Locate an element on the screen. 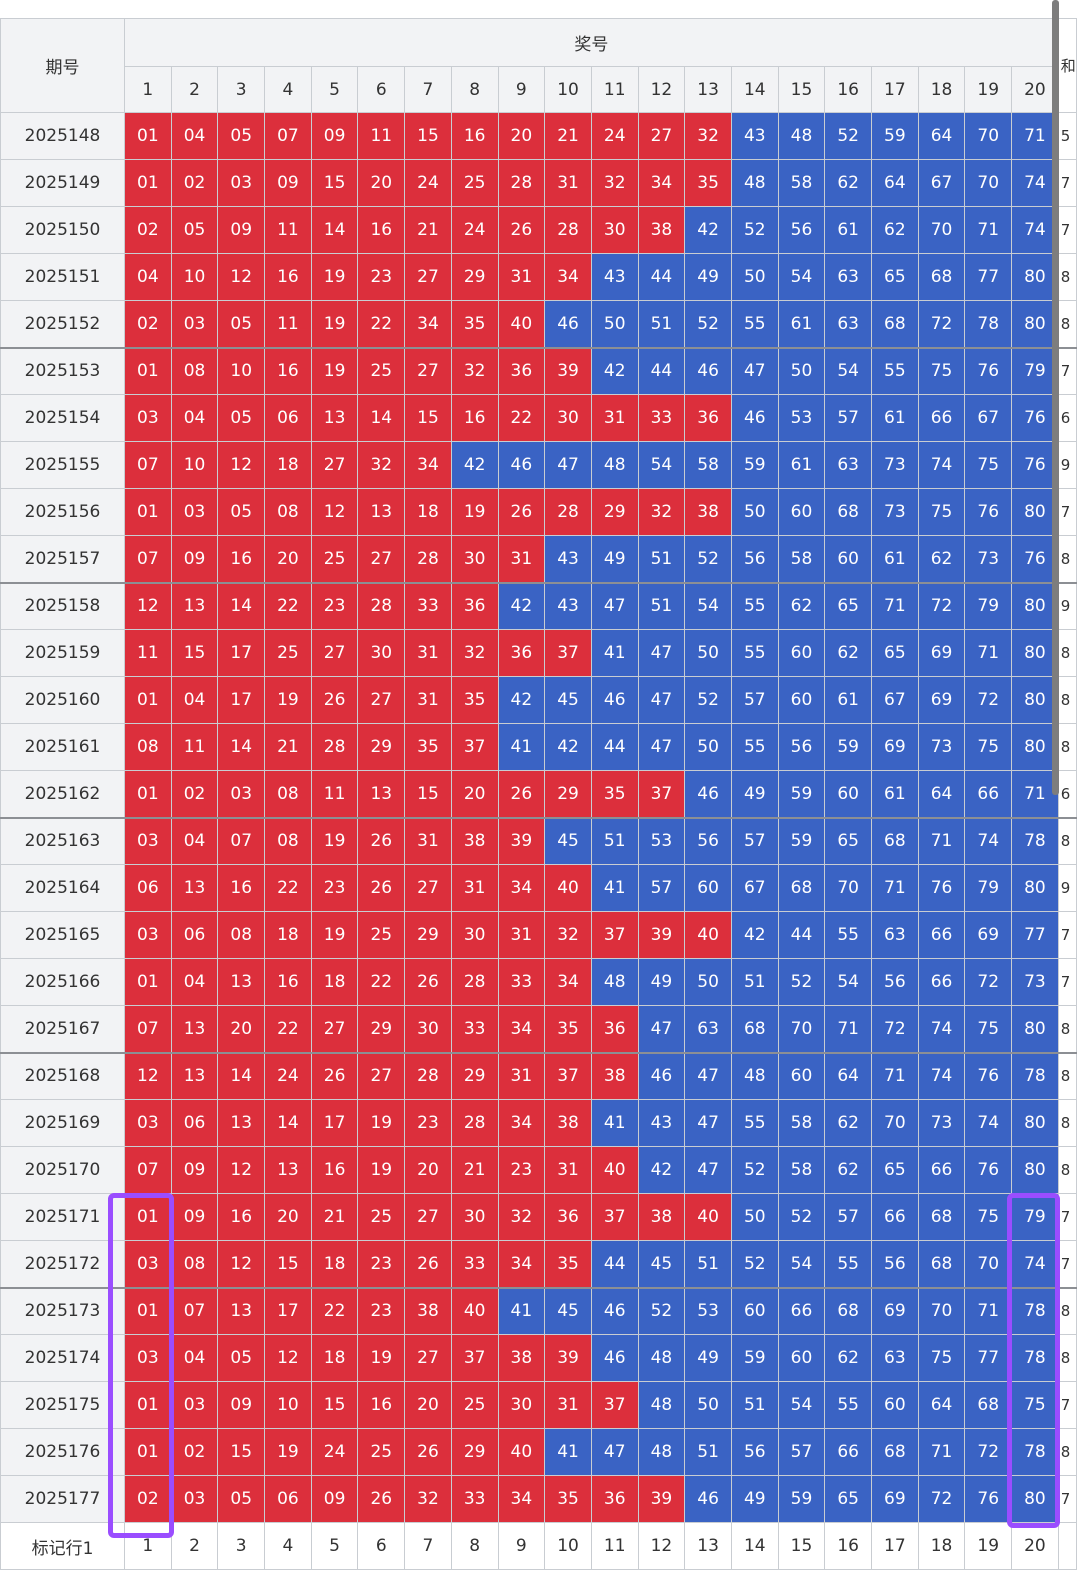 Image resolution: width=1080 pixels, height=1585 pixels. number-cell: 62 is located at coordinates (848, 653).